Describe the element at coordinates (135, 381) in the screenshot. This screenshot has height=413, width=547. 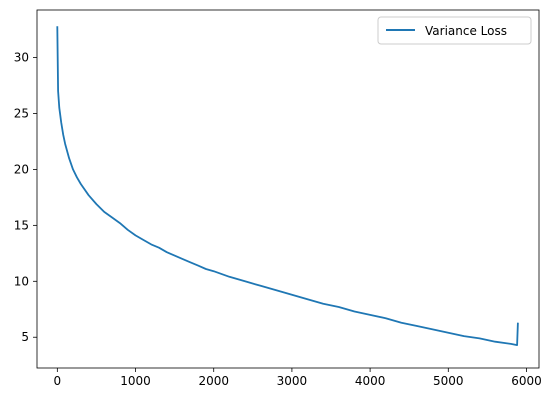
I see `x-tick-label: 1000` at that location.